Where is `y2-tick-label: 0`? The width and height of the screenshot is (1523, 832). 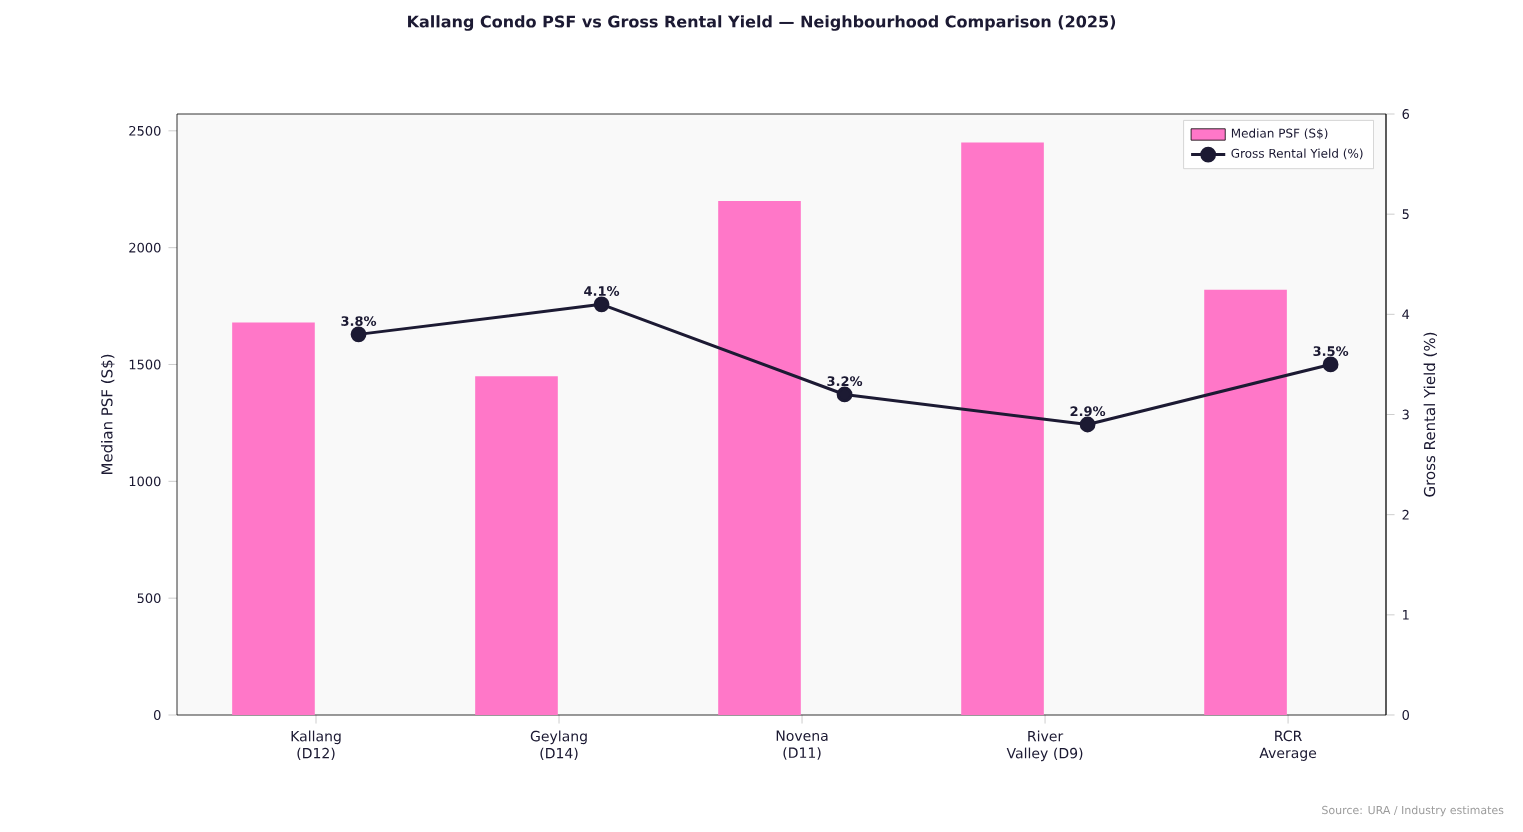 y2-tick-label: 0 is located at coordinates (1406, 715).